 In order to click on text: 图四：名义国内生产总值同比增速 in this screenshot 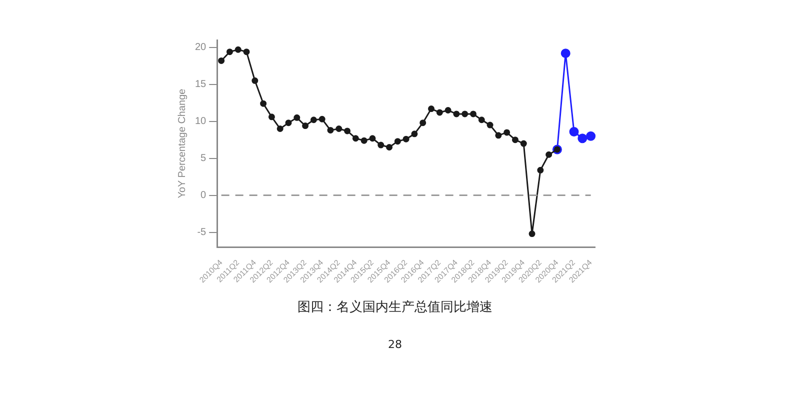, I will do `click(395, 307)`.